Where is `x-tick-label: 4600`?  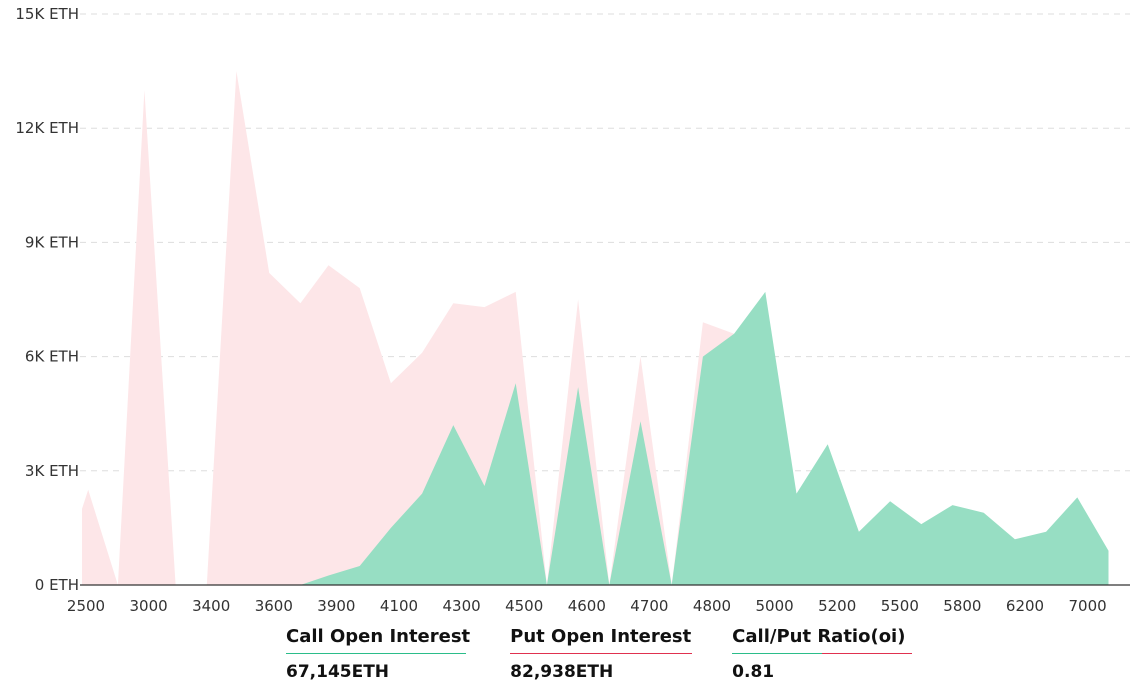 x-tick-label: 4600 is located at coordinates (587, 606).